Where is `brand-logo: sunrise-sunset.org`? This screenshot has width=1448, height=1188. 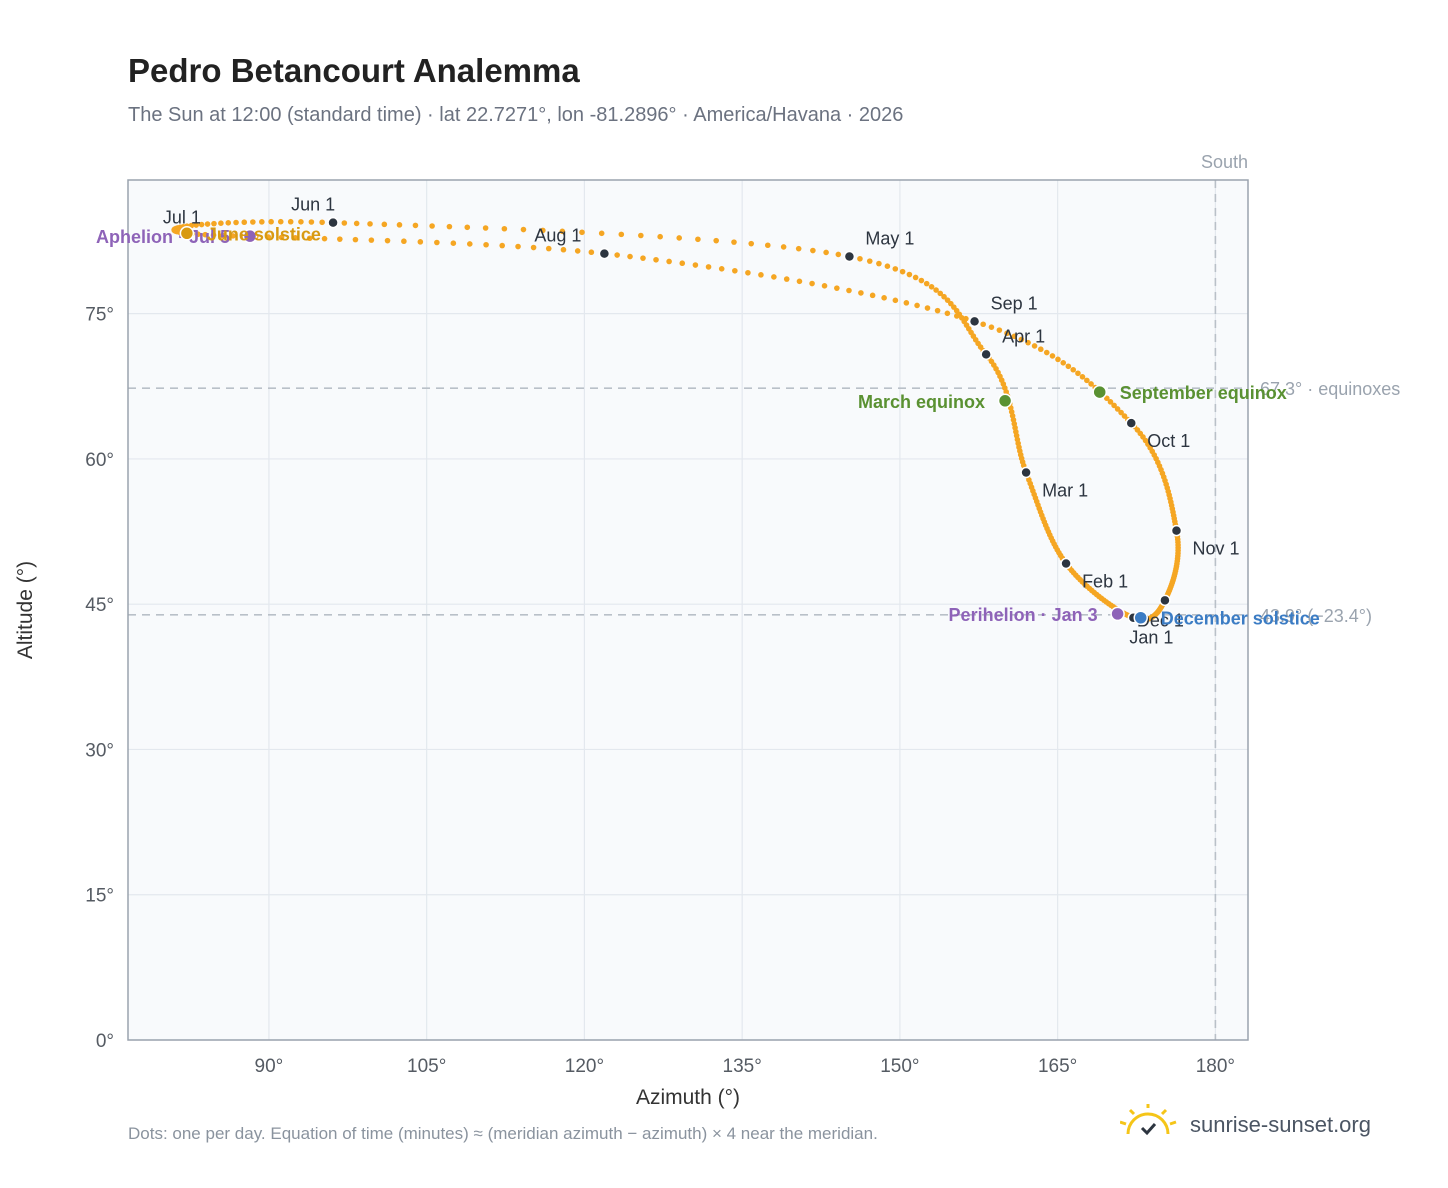 brand-logo: sunrise-sunset.org is located at coordinates (1255, 1125).